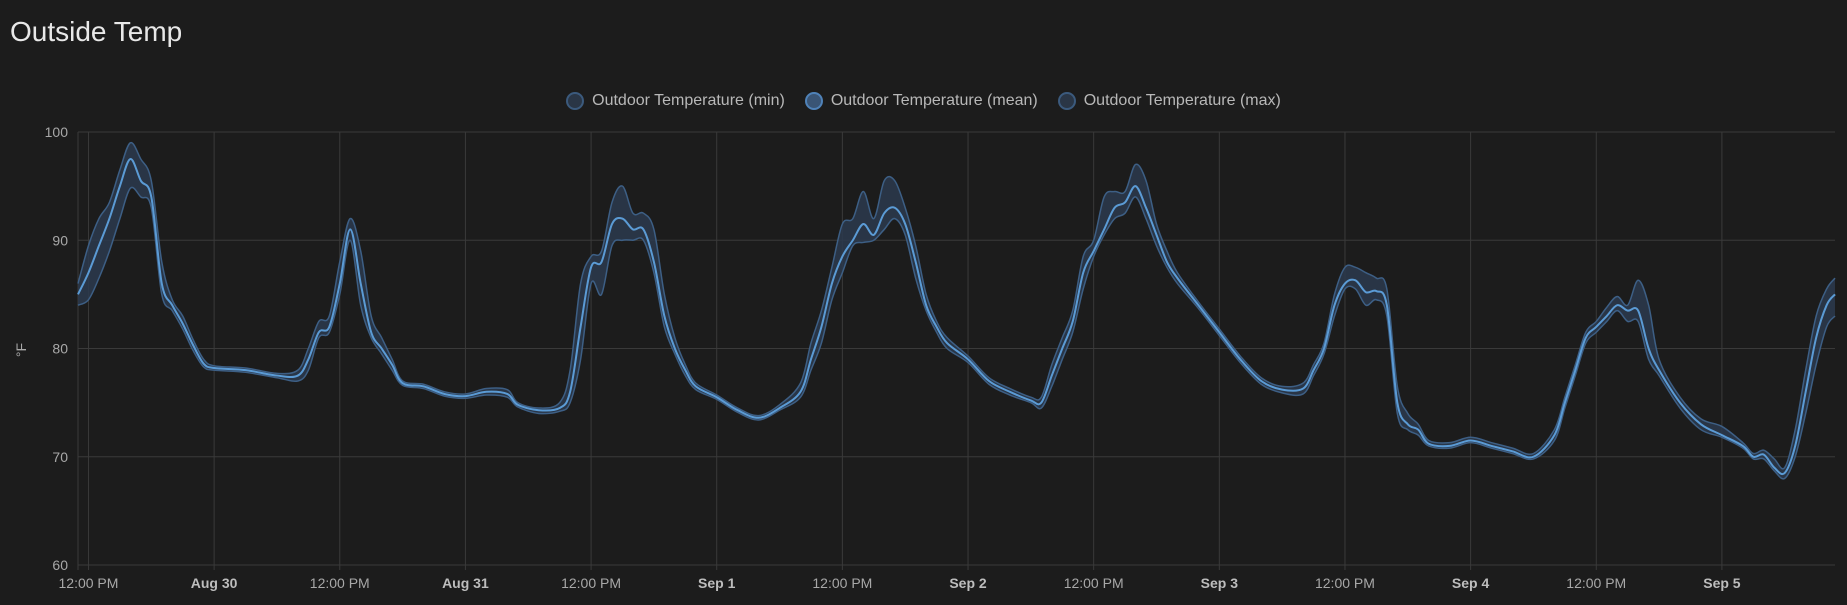 This screenshot has width=1847, height=605. I want to click on x-tick-label: Sep 4, so click(1471, 583).